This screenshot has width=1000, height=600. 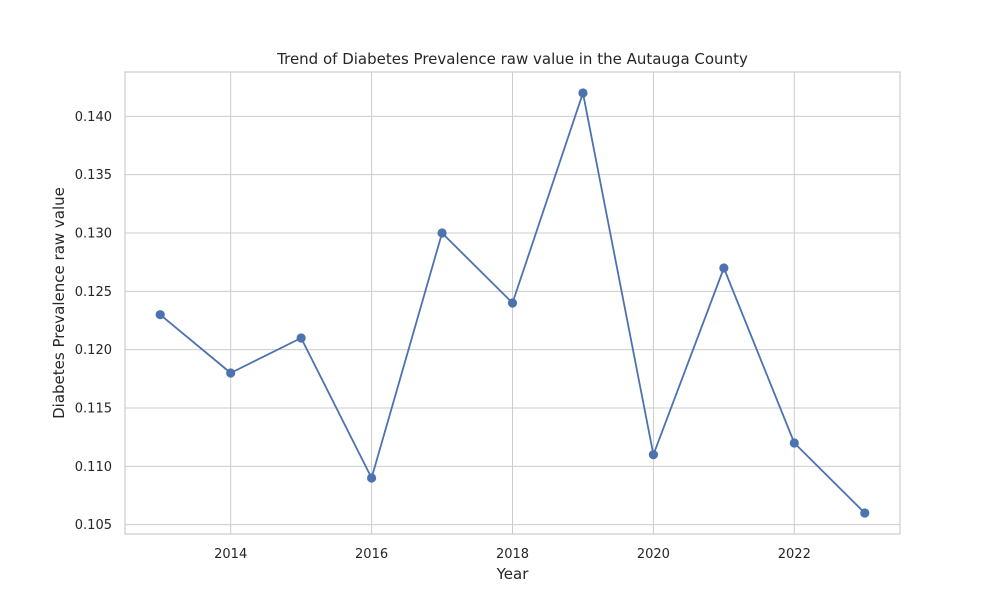 I want to click on y-tick-label: 0.125, so click(x=93, y=292).